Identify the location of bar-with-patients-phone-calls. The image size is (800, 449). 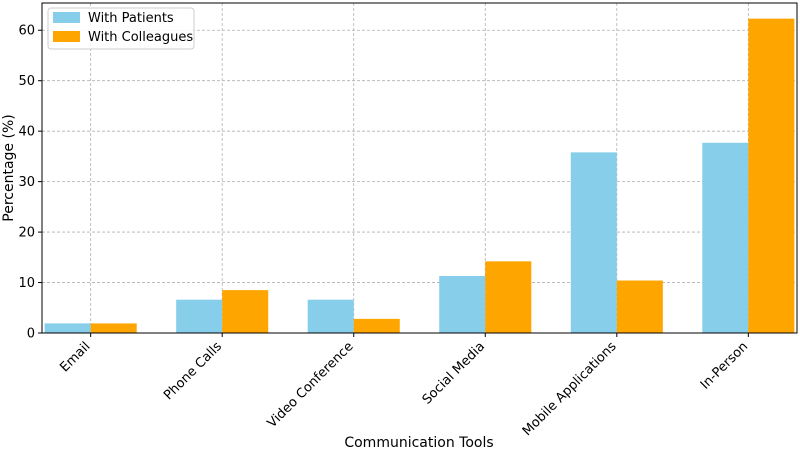
(199, 316).